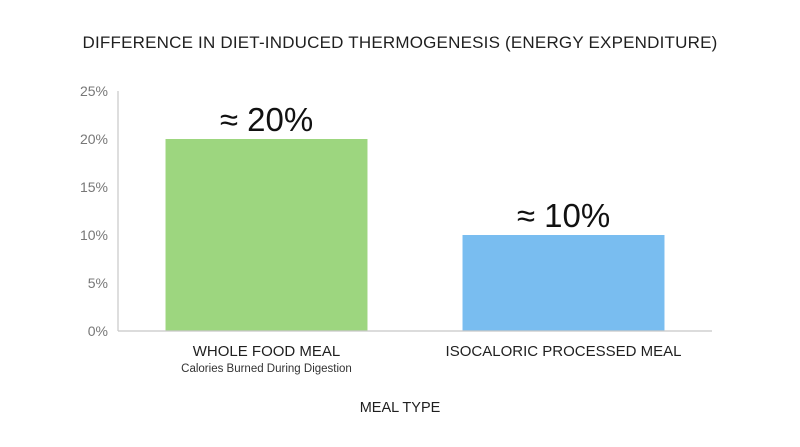 The width and height of the screenshot is (800, 447). What do you see at coordinates (267, 351) in the screenshot?
I see `x-tick-label: WHOLE FOOD MEAL` at bounding box center [267, 351].